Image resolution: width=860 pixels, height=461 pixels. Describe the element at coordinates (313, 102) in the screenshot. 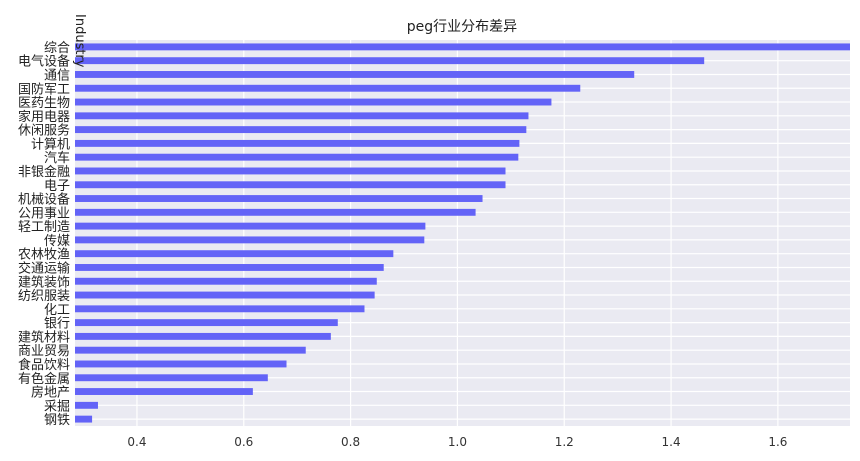

I see `bar-医药生物` at that location.